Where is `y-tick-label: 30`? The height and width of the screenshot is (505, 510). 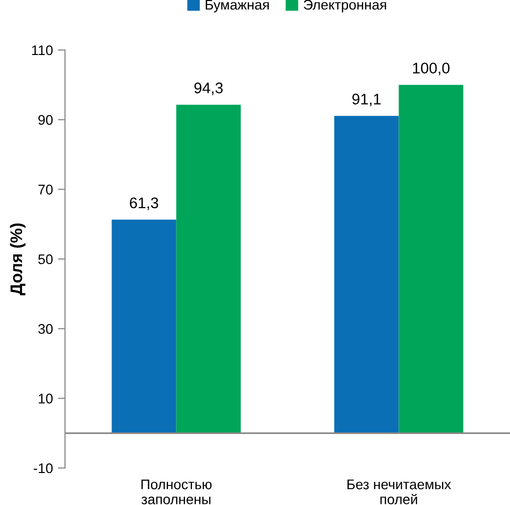 y-tick-label: 30 is located at coordinates (45, 329).